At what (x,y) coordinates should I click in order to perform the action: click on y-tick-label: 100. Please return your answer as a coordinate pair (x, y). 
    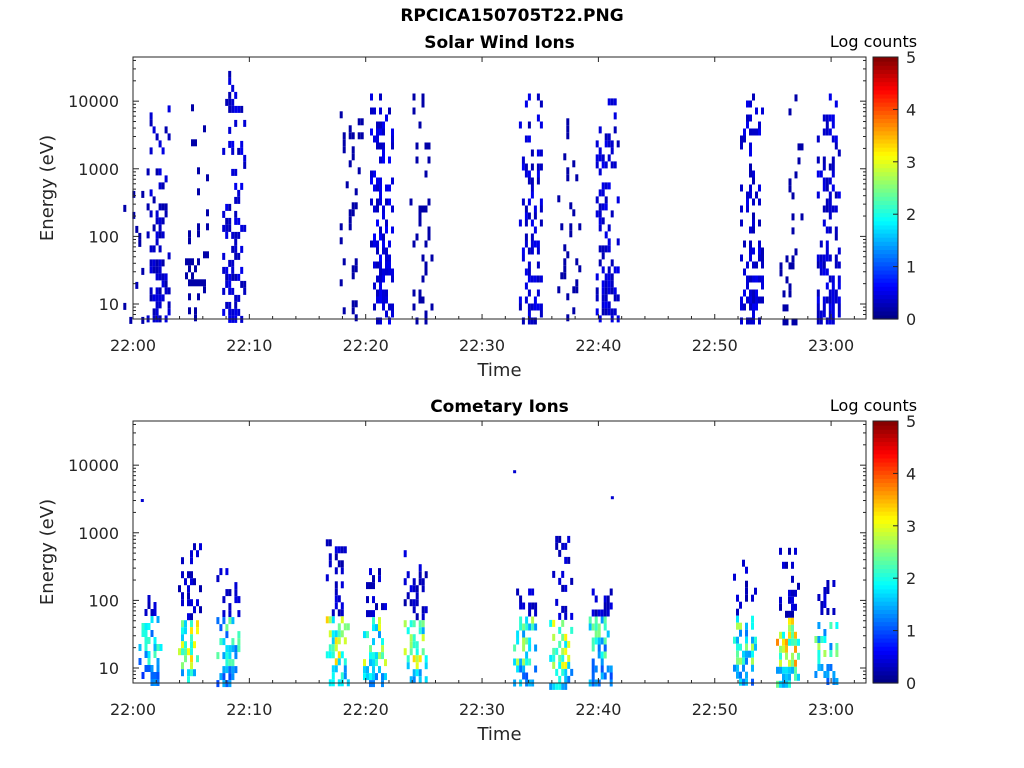
    Looking at the image, I should click on (103, 600).